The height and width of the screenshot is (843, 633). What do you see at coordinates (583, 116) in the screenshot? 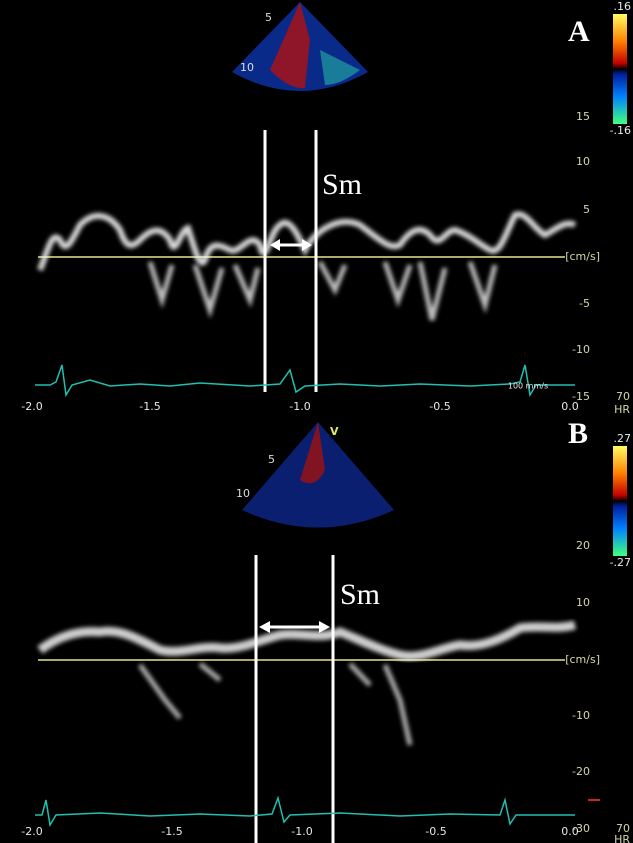
I see `velocity-tick: 15` at bounding box center [583, 116].